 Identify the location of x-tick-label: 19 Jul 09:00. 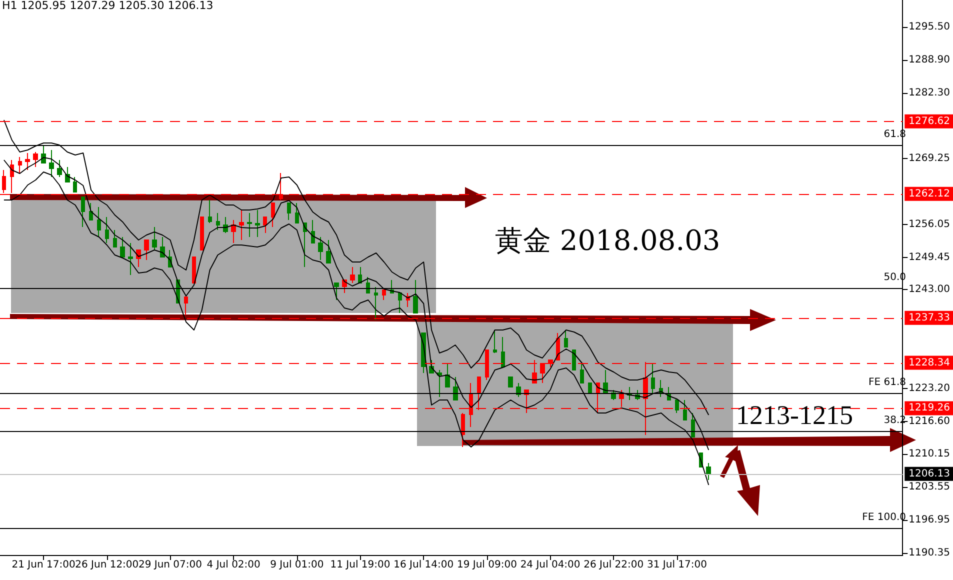
(486, 565).